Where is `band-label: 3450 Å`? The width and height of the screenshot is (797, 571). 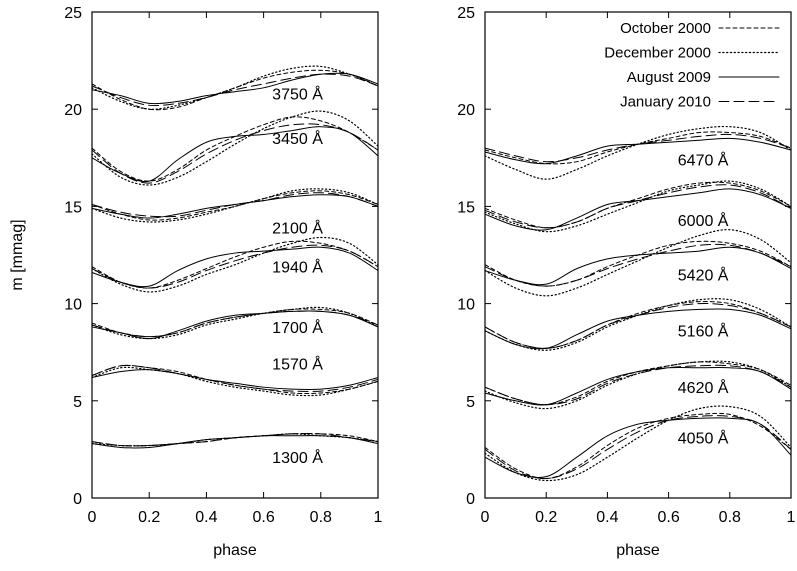 band-label: 3450 Å is located at coordinates (297, 138).